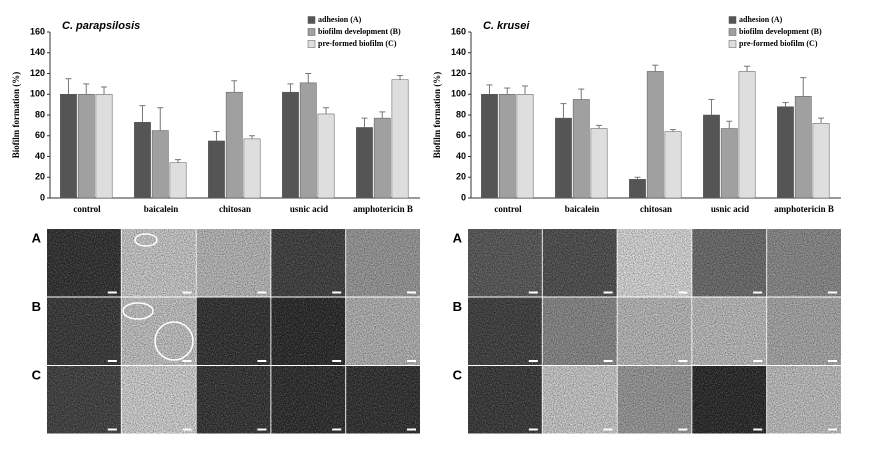  Describe the element at coordinates (40, 177) in the screenshot. I see `y-tick-label: 20` at that location.